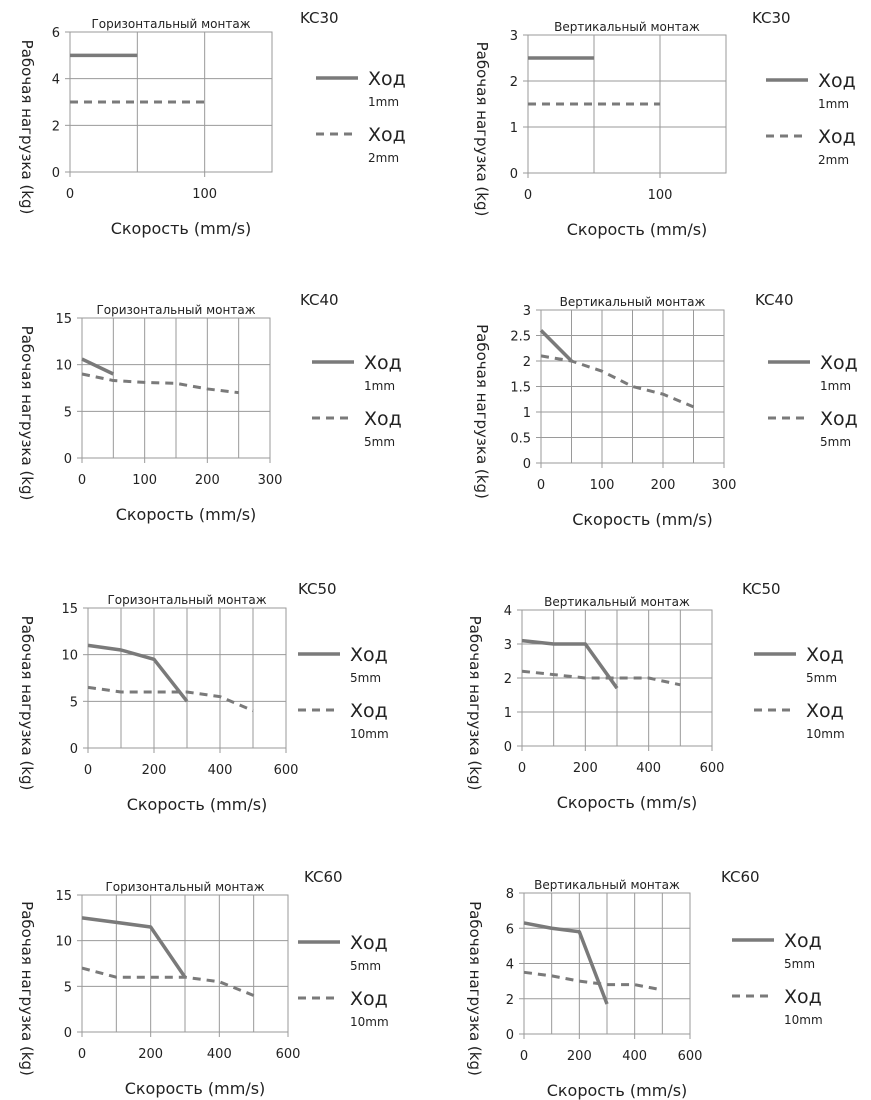 The height and width of the screenshot is (1100, 871). What do you see at coordinates (383, 158) in the screenshot?
I see `legend-sublabel: 2mm` at bounding box center [383, 158].